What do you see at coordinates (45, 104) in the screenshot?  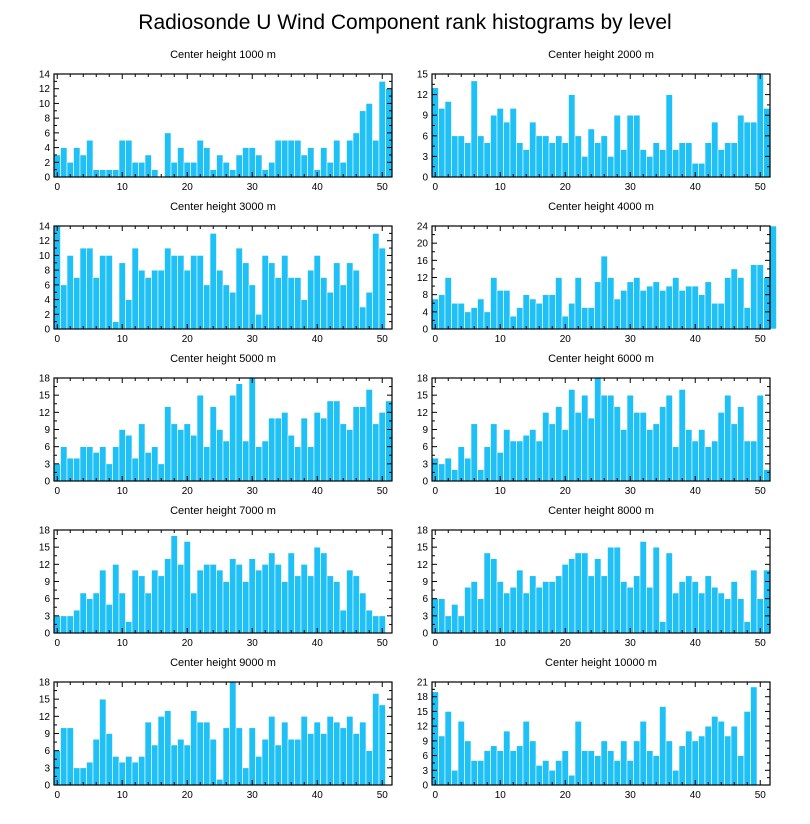 I see `y-tick-label: 10` at bounding box center [45, 104].